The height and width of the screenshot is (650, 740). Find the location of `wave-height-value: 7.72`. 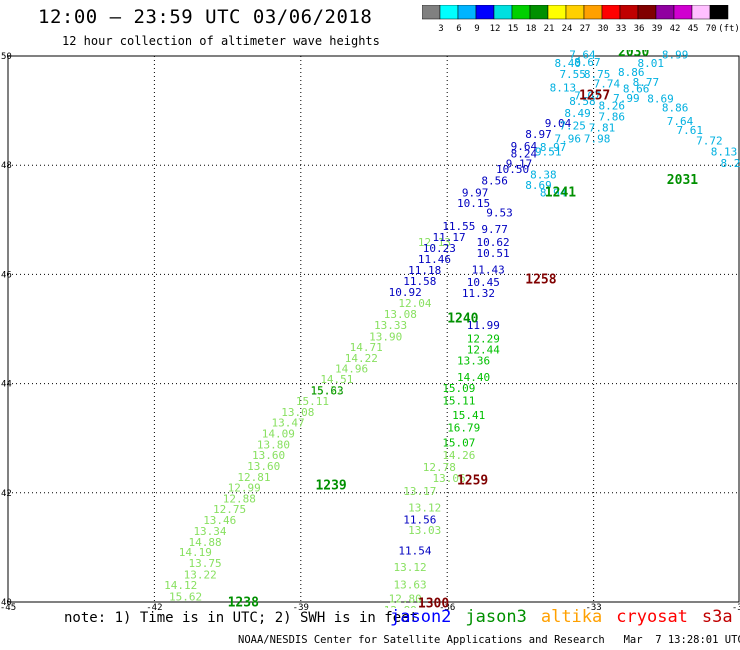

wave-height-value: 7.72 is located at coordinates (709, 140).